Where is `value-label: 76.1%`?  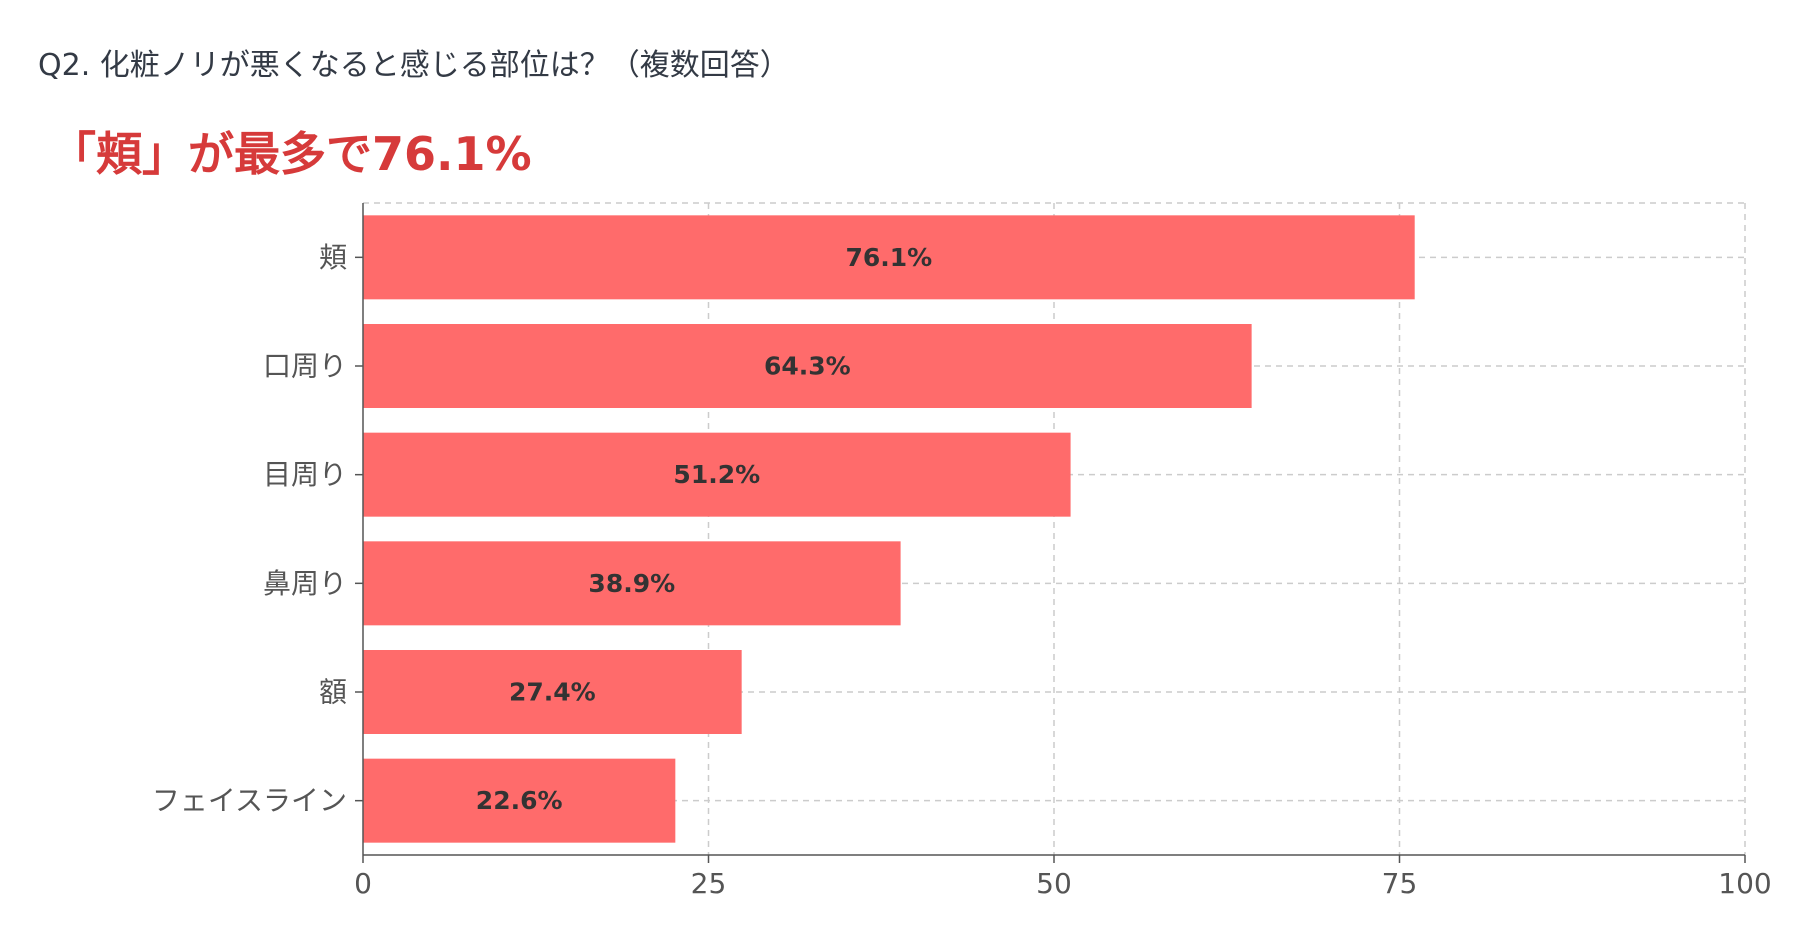
value-label: 76.1% is located at coordinates (888, 257).